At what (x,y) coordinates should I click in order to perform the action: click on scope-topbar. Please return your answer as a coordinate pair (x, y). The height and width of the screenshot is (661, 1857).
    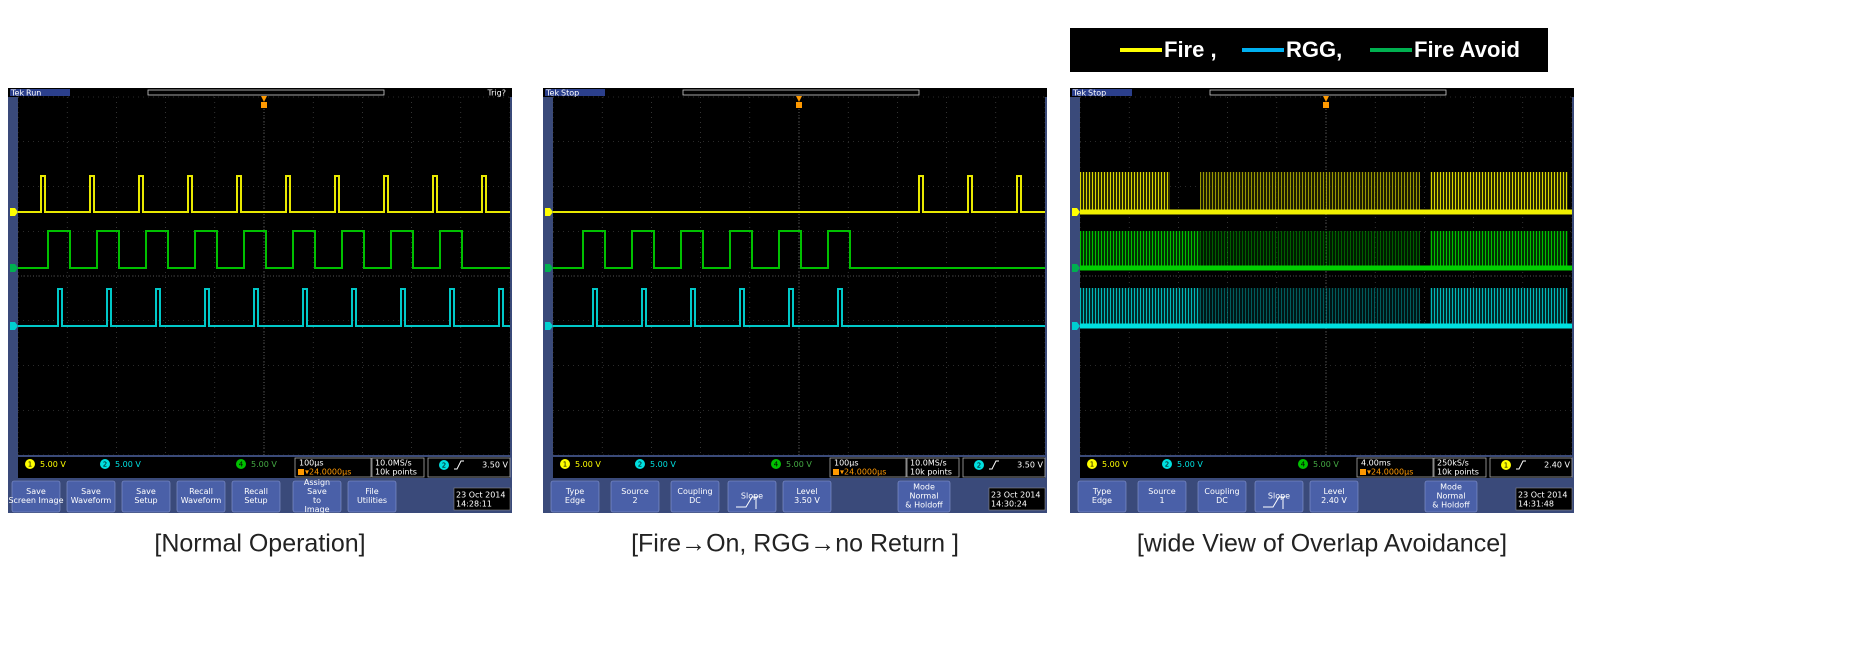
    Looking at the image, I should click on (260, 92).